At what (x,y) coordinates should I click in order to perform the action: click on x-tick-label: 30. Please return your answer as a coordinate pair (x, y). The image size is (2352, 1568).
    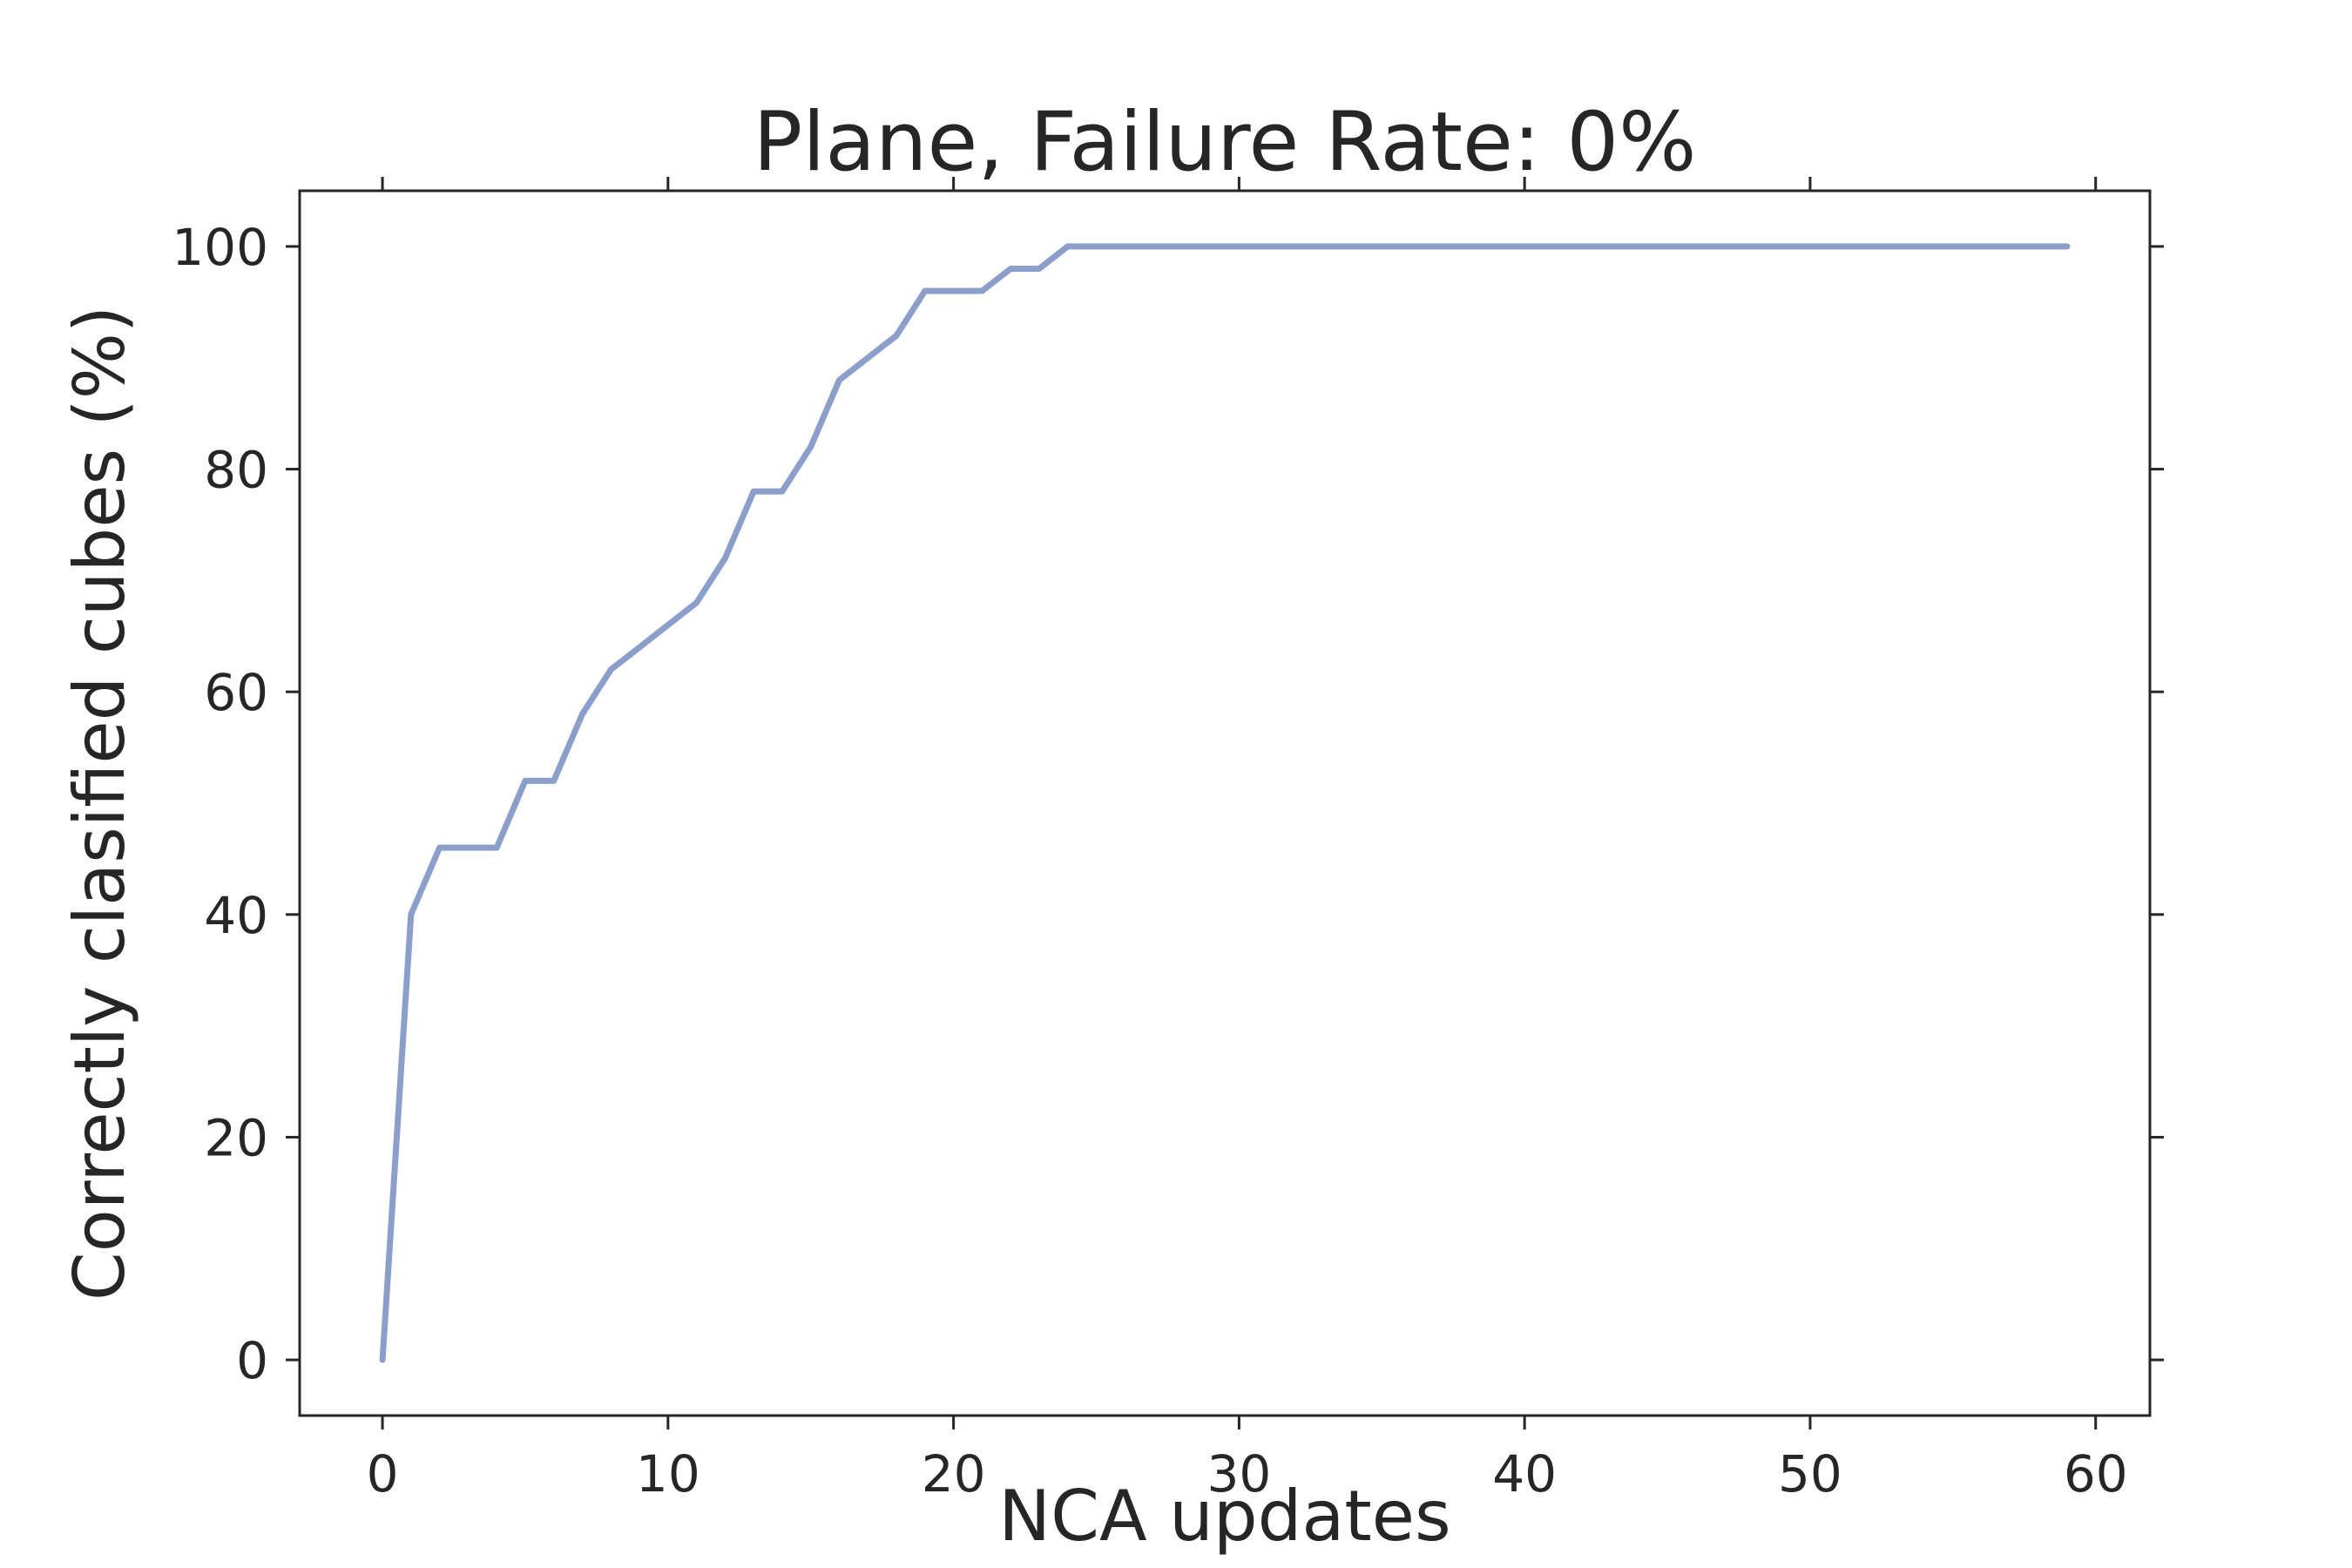
    Looking at the image, I should click on (1238, 1474).